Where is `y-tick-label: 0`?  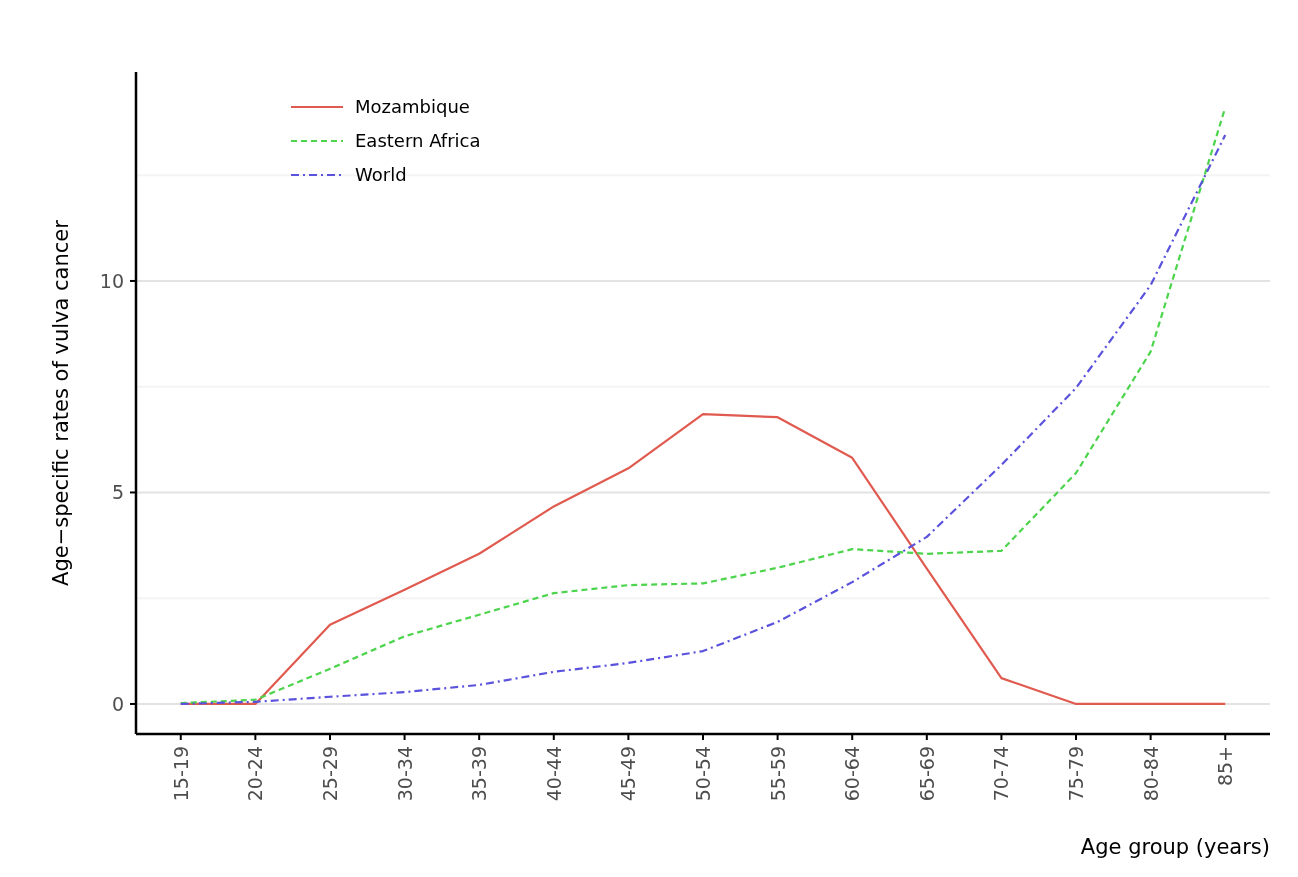
y-tick-label: 0 is located at coordinates (117, 703).